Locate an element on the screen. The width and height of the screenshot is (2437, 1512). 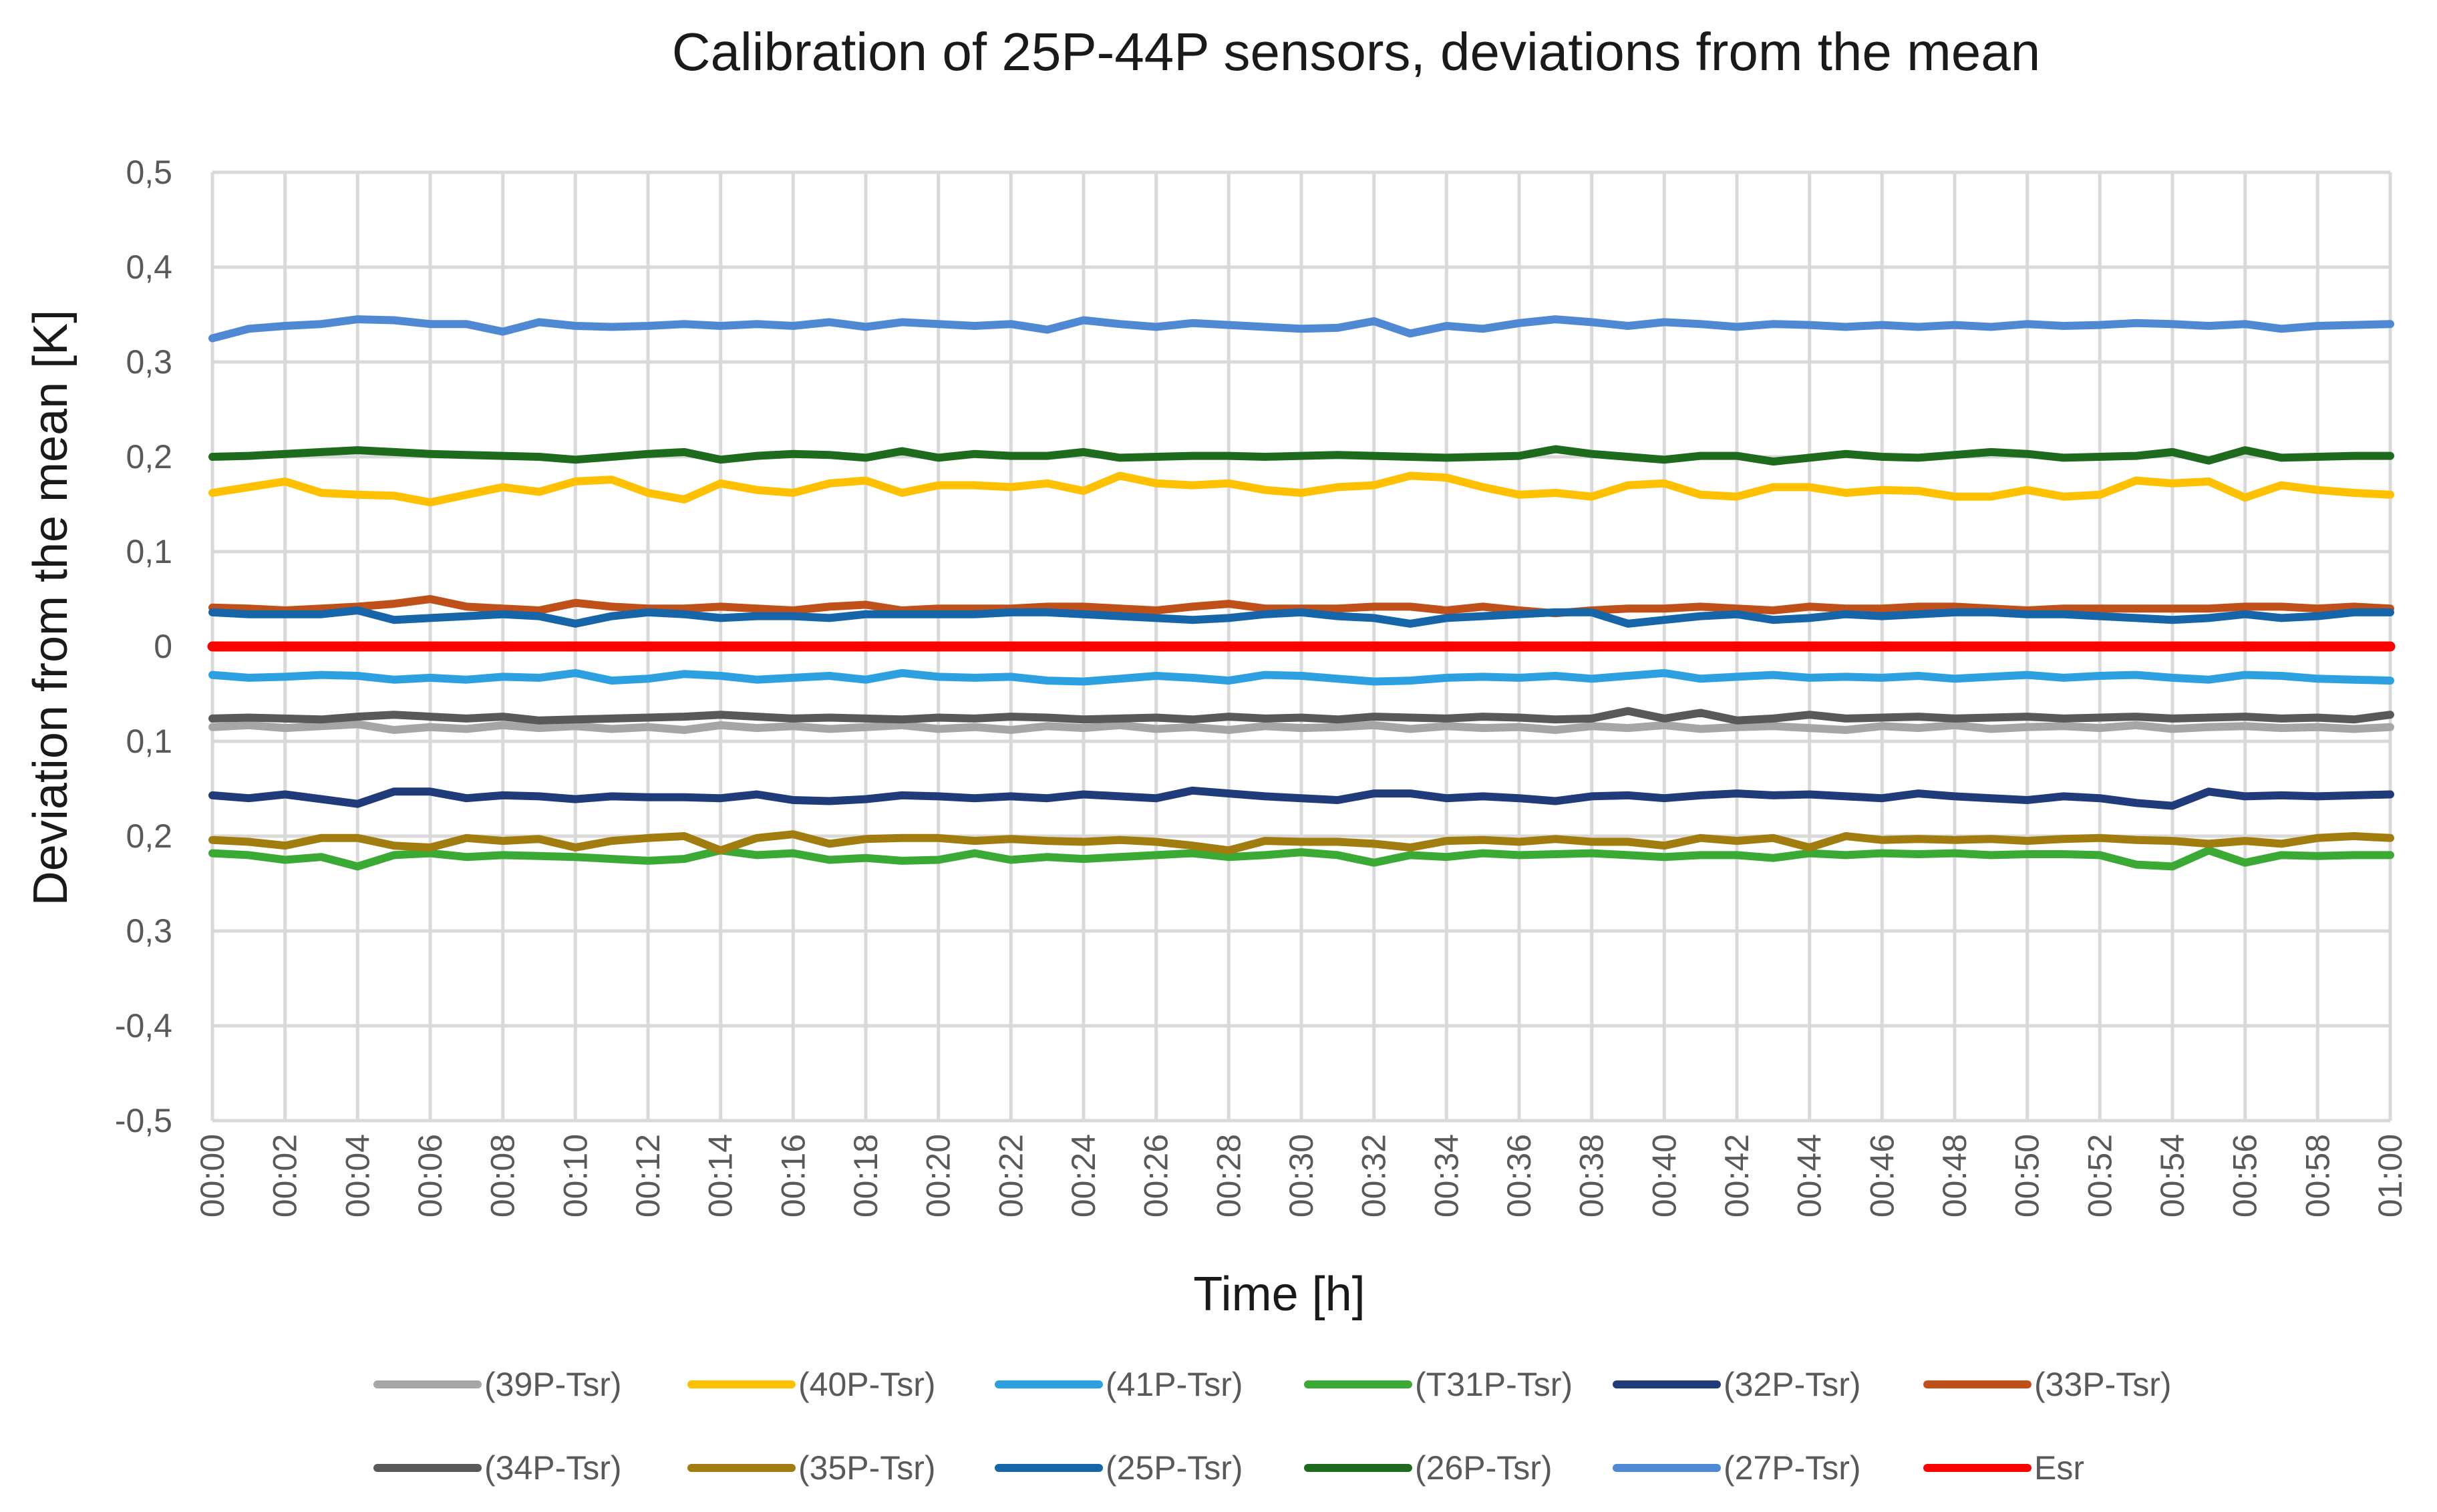
legend-label-26p-tsr: (26P-Tsr) is located at coordinates (1484, 1468).